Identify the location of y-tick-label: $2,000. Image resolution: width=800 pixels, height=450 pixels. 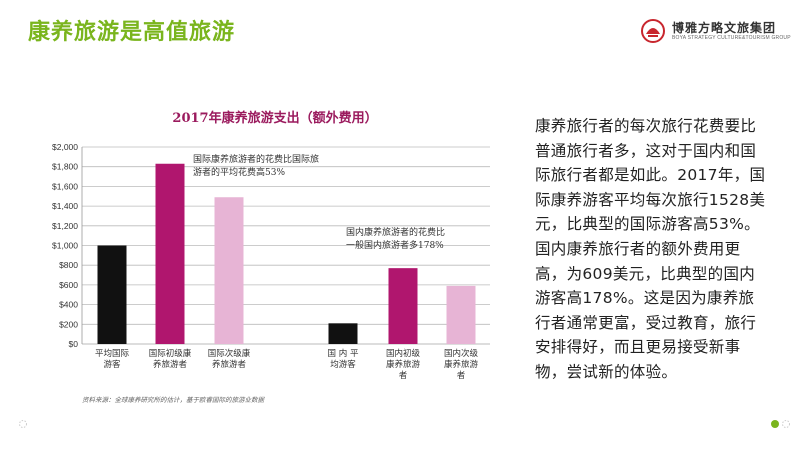
(65, 147).